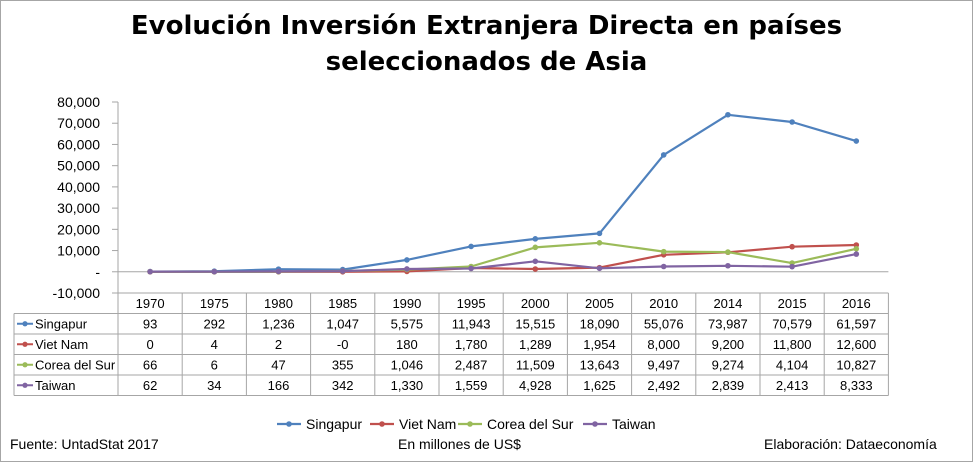  What do you see at coordinates (727, 303) in the screenshot?
I see `x-category-label: 2014` at bounding box center [727, 303].